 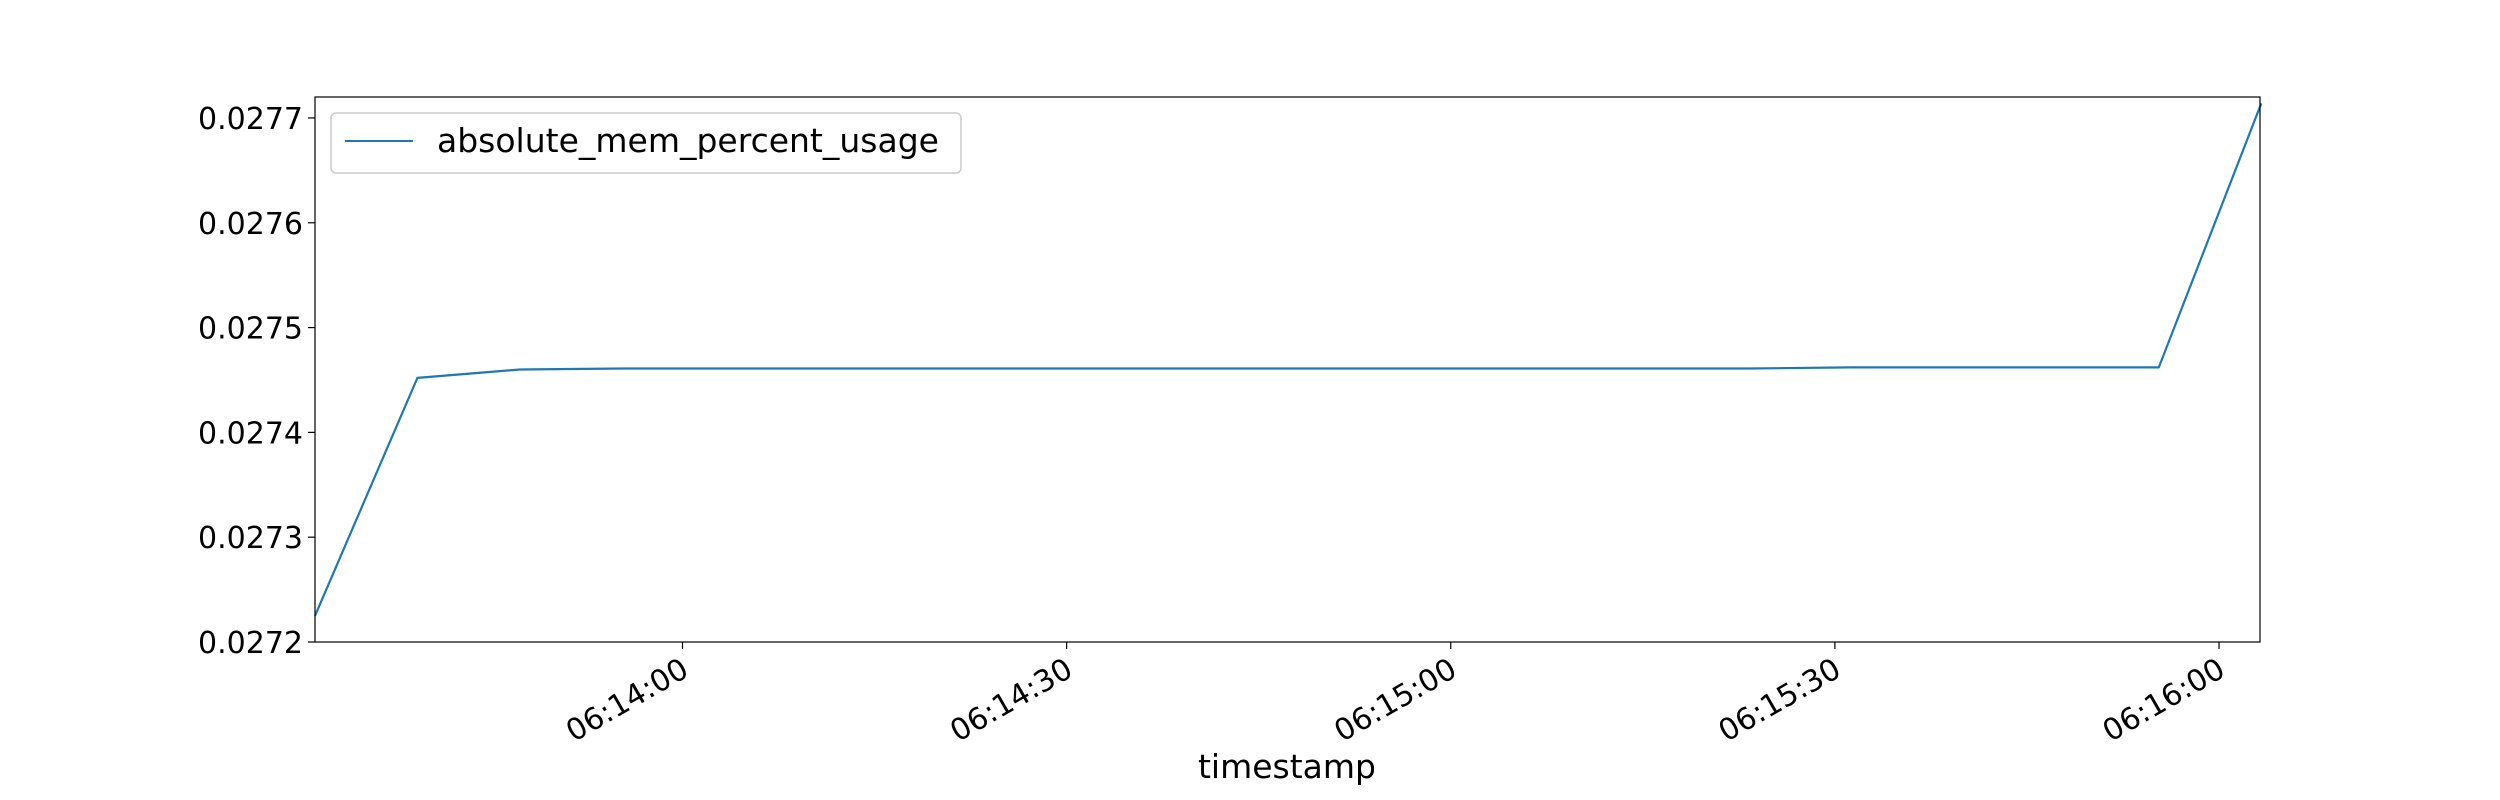 I want to click on y-tick-label: 0.0275, so click(x=250, y=329).